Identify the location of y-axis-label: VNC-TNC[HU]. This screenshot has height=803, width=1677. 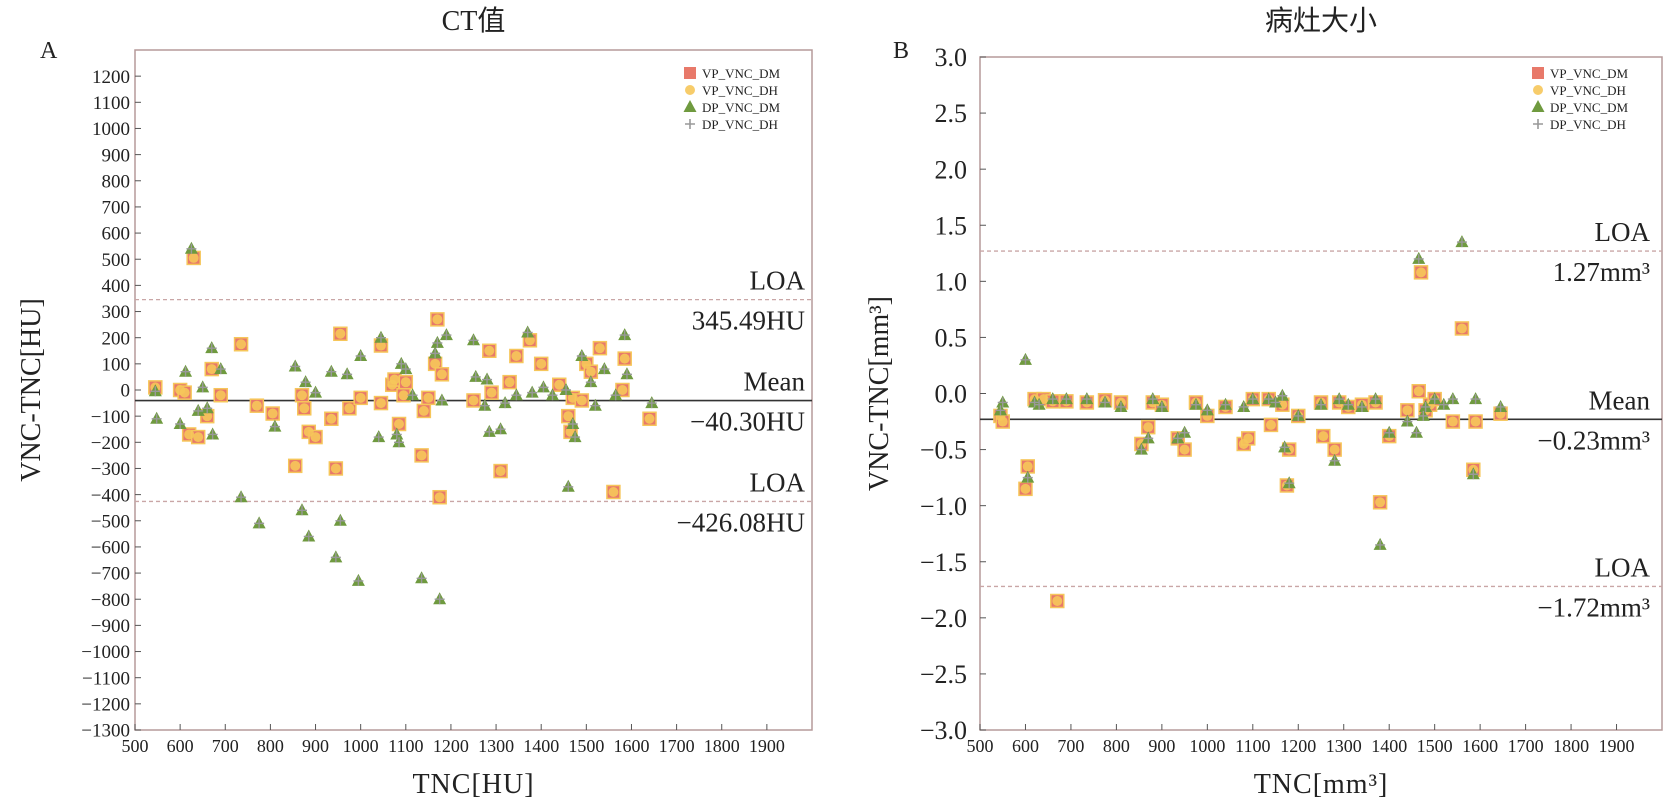
(31, 390).